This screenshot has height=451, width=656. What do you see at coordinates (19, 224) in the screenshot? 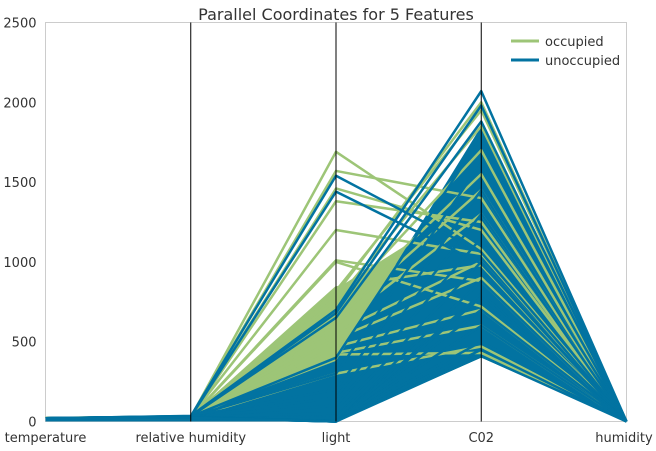
I see `y-axis-ticks: 0 500 1000 1500 2000 2500` at bounding box center [19, 224].